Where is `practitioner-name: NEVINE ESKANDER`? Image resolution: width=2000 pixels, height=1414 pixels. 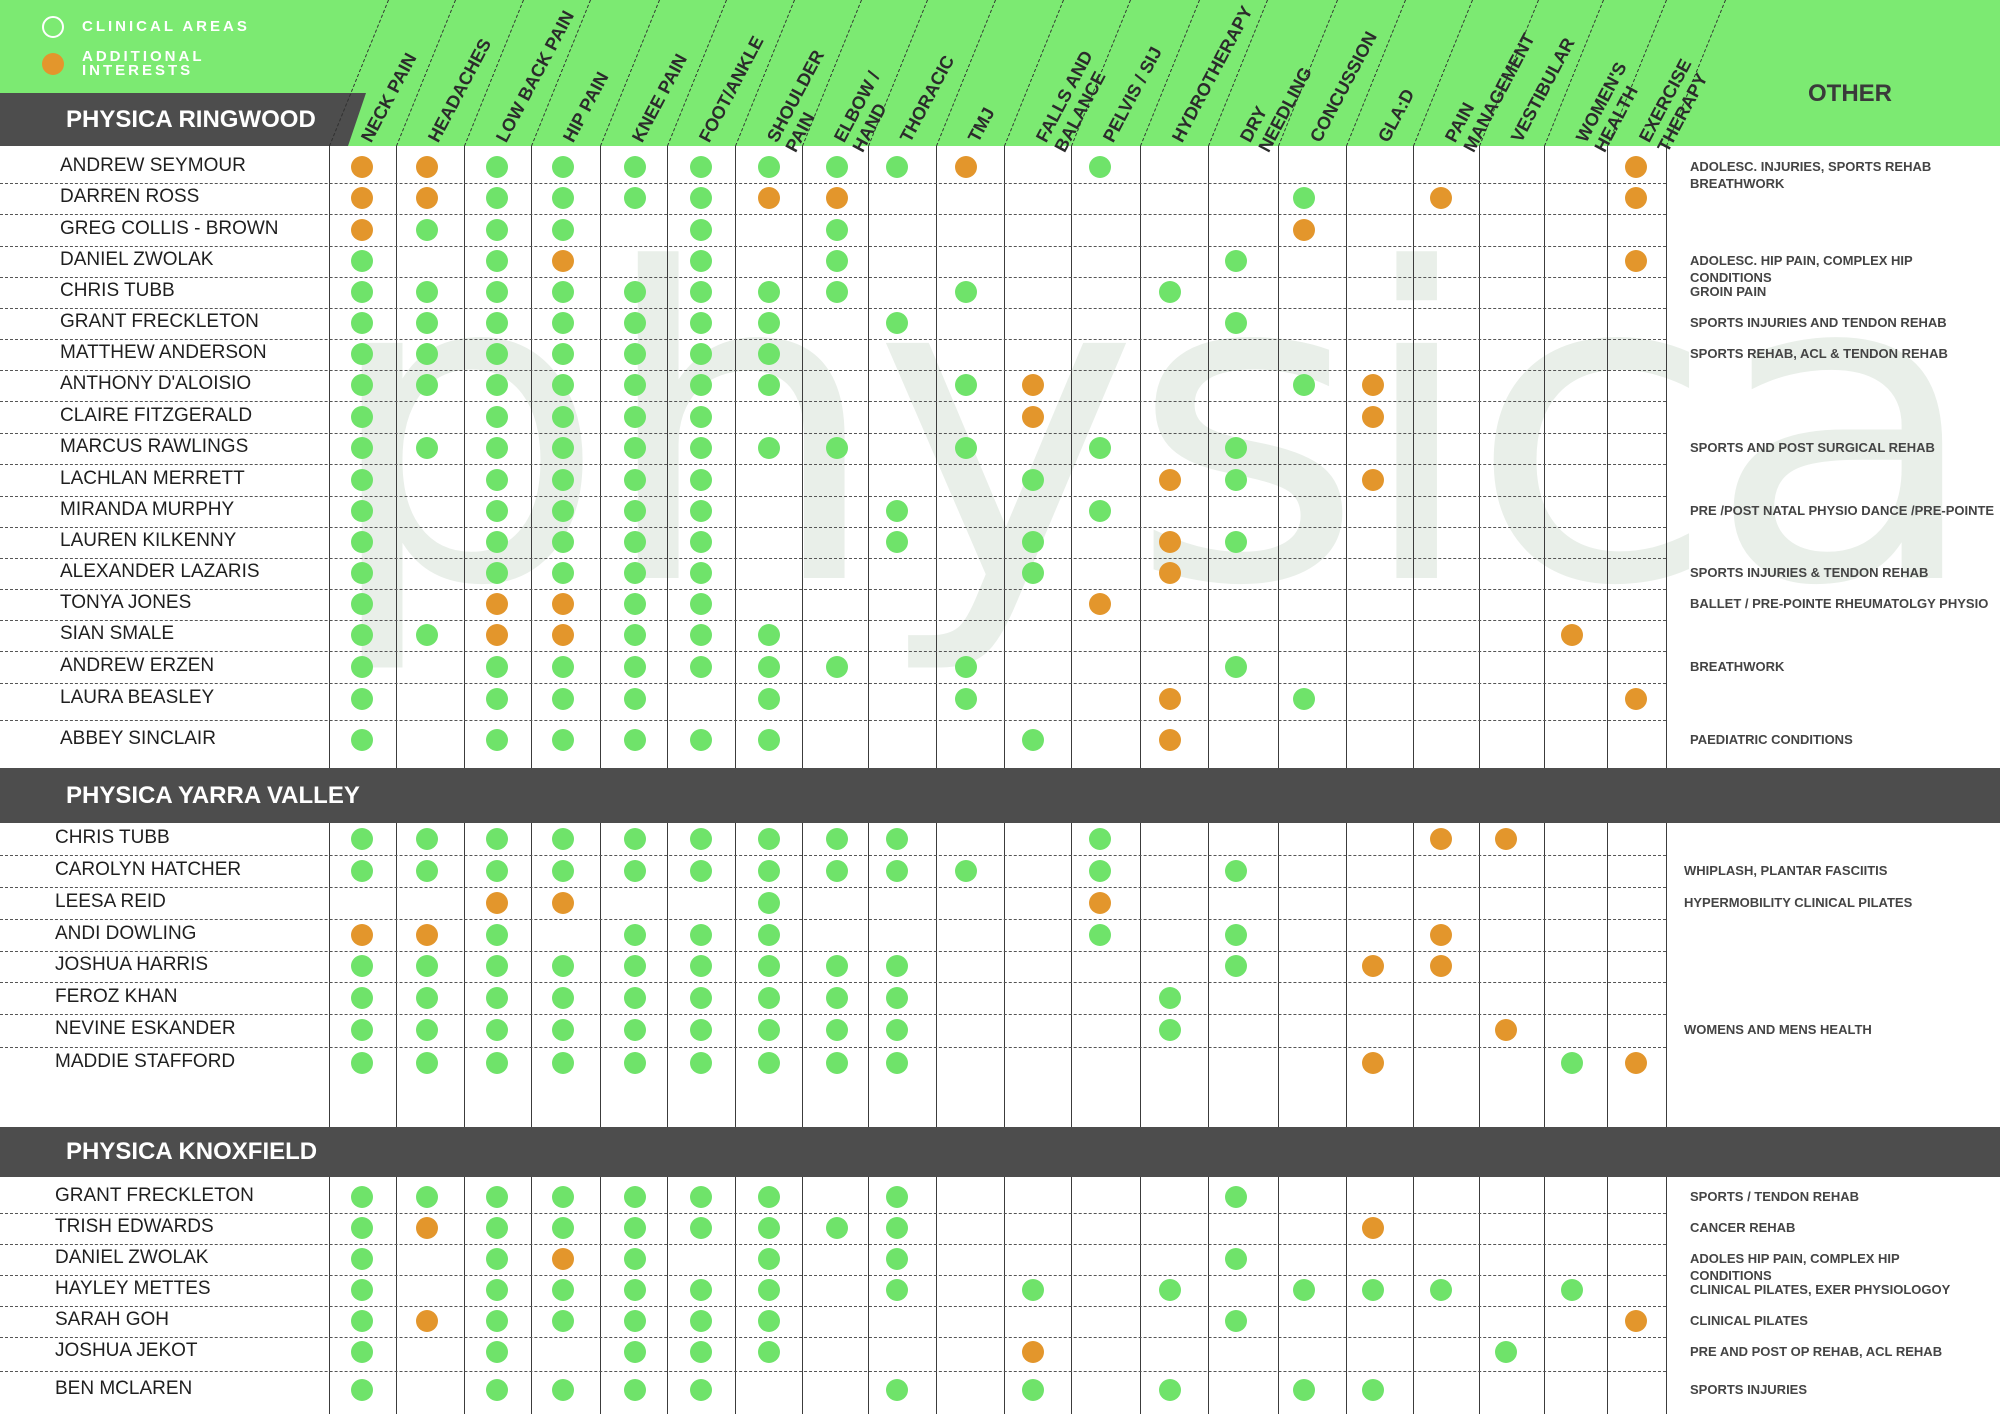 practitioner-name: NEVINE ESKANDER is located at coordinates (145, 1028).